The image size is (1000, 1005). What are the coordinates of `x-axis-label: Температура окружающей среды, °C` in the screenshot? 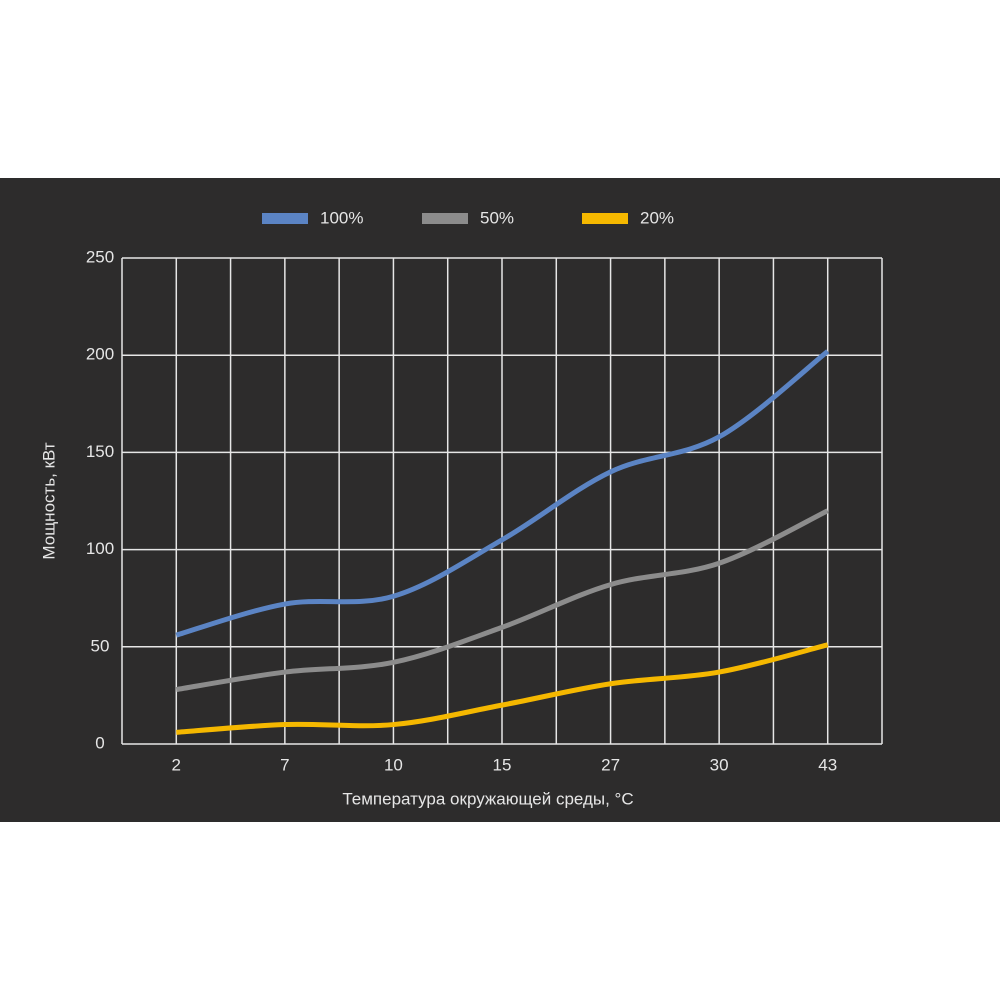 It's located at (487, 798).